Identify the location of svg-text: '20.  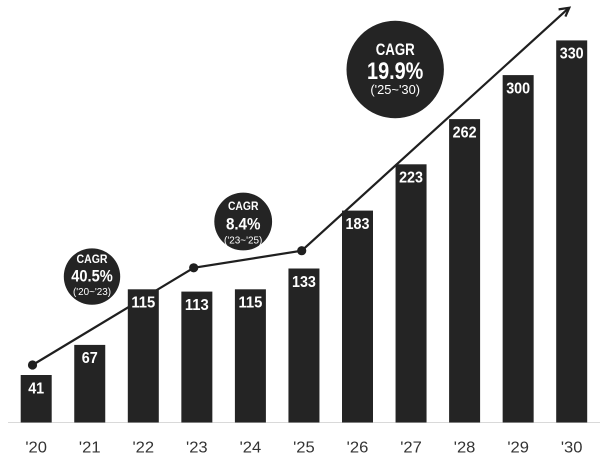
(36, 447).